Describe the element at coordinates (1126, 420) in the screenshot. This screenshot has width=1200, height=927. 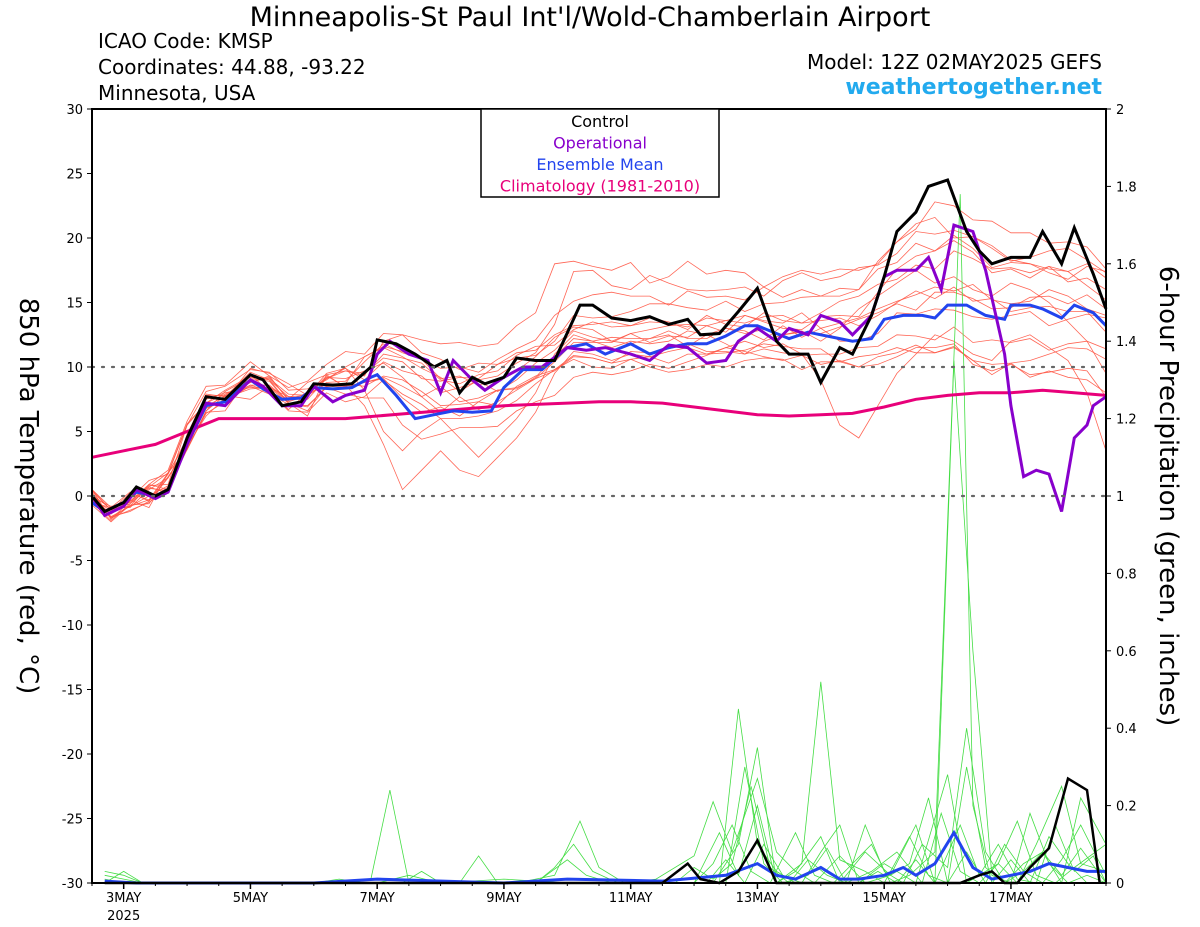
I see `right-tick-label: 1.2` at that location.